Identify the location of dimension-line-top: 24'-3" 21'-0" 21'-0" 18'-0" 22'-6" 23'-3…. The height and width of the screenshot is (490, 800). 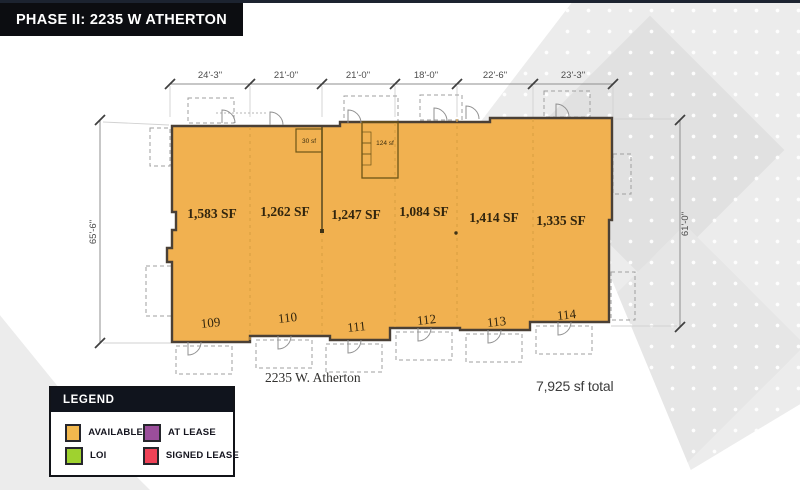
(391, 80).